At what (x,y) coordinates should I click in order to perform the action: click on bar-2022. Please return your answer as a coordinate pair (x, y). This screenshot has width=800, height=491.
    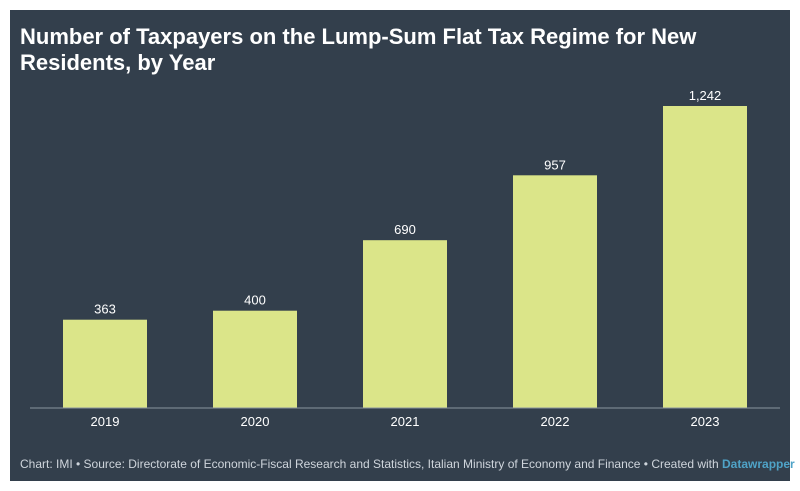
    Looking at the image, I should click on (555, 291).